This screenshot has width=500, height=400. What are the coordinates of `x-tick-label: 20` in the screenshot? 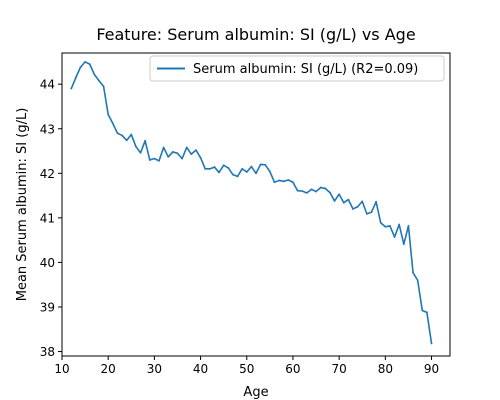 It's located at (108, 369).